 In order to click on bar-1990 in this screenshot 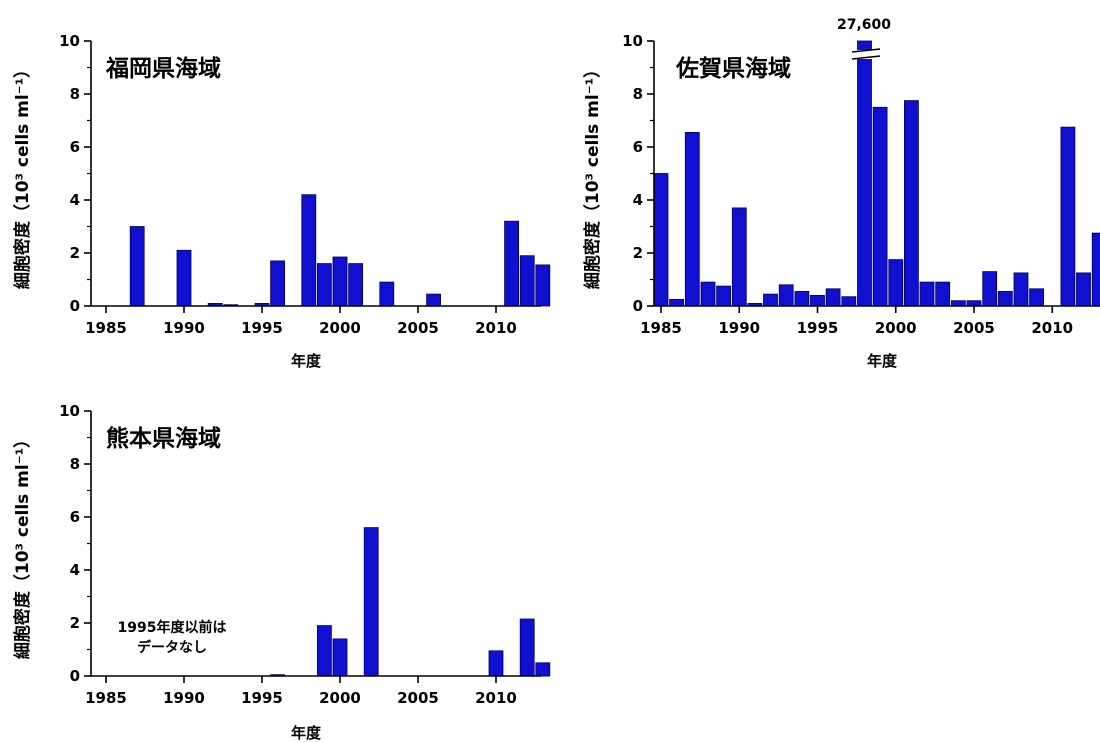, I will do `click(184, 278)`.